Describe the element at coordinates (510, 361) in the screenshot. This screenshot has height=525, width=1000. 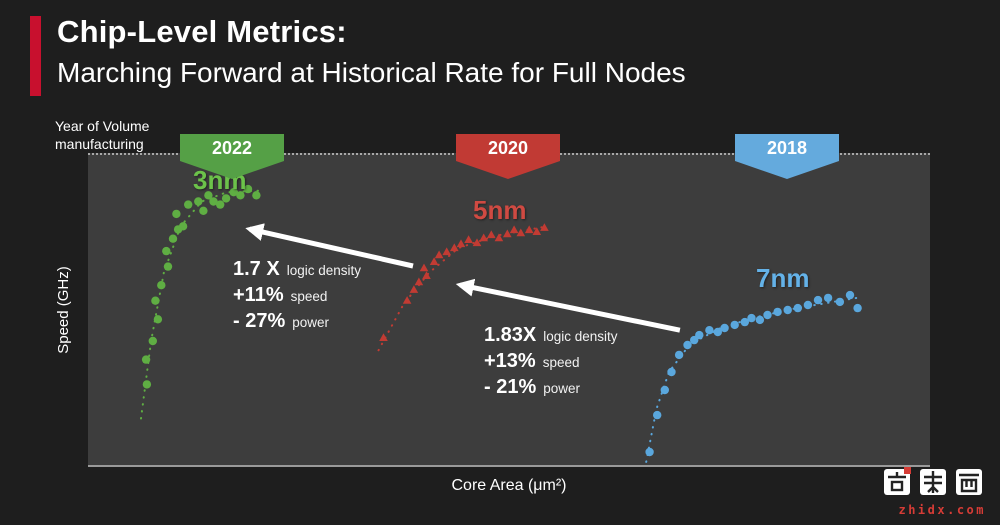
I see `stat-value: +13%` at that location.